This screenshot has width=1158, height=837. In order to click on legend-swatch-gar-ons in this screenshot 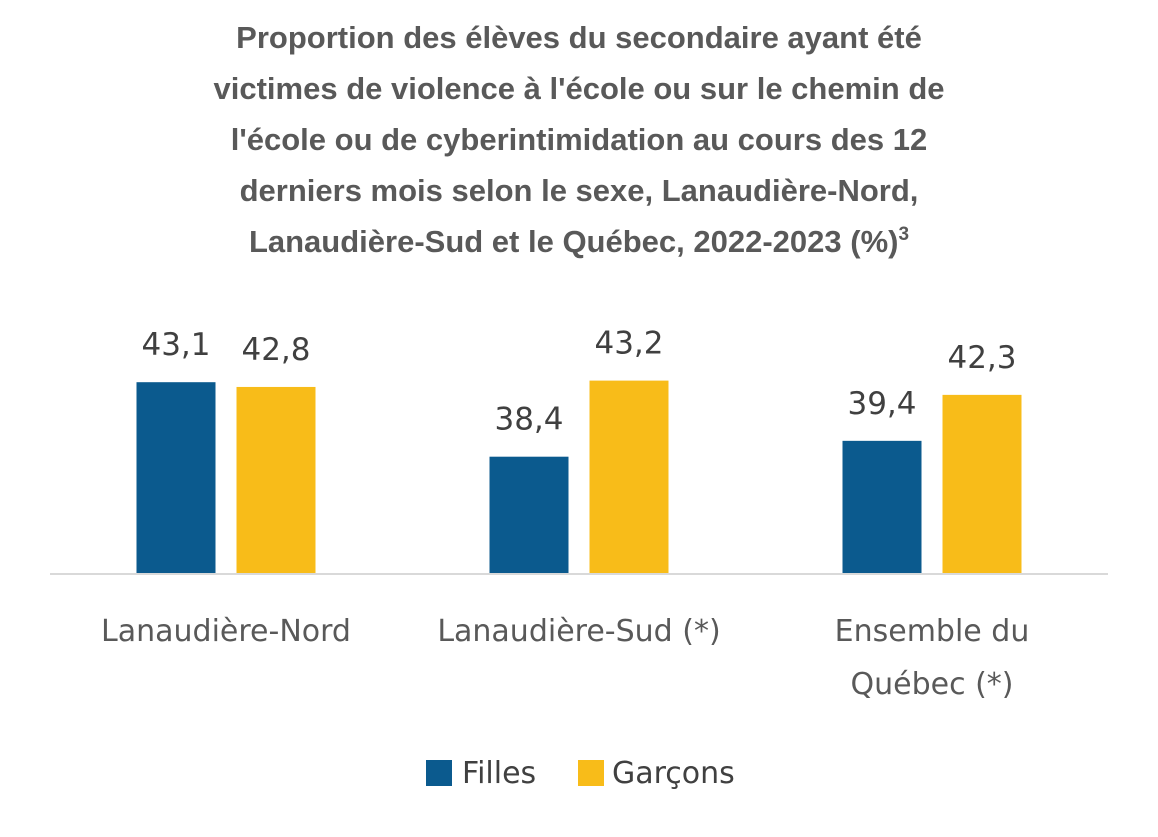, I will do `click(591, 773)`.